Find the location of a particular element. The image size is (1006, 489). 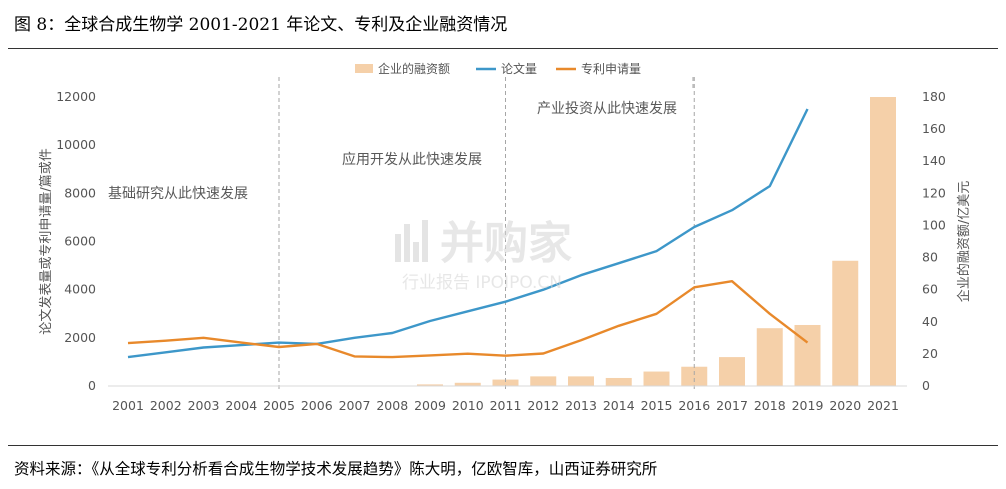

x-tick-label: 2014 is located at coordinates (619, 405).